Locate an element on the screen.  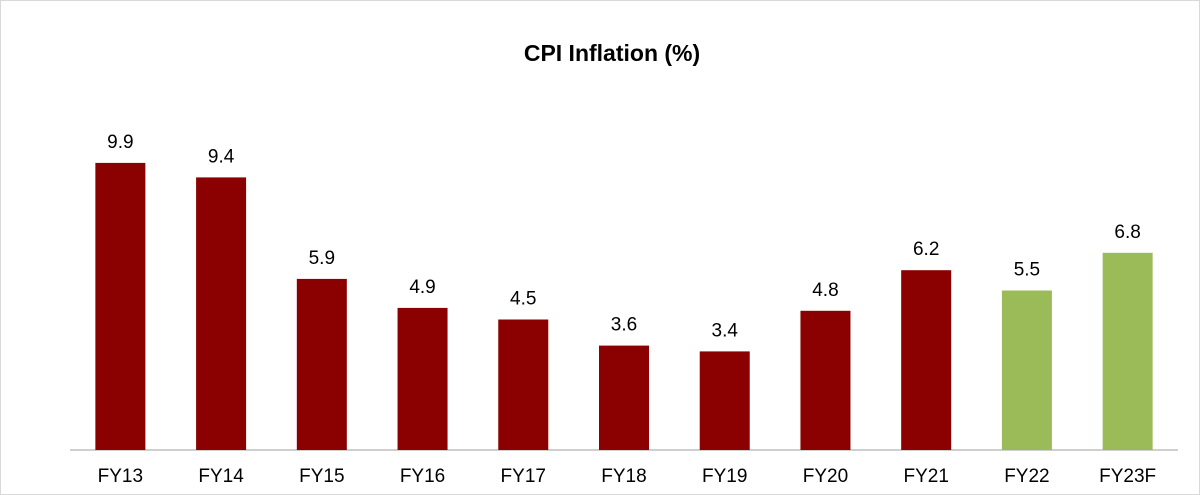
x-tick-label: FY23F is located at coordinates (1127, 476).